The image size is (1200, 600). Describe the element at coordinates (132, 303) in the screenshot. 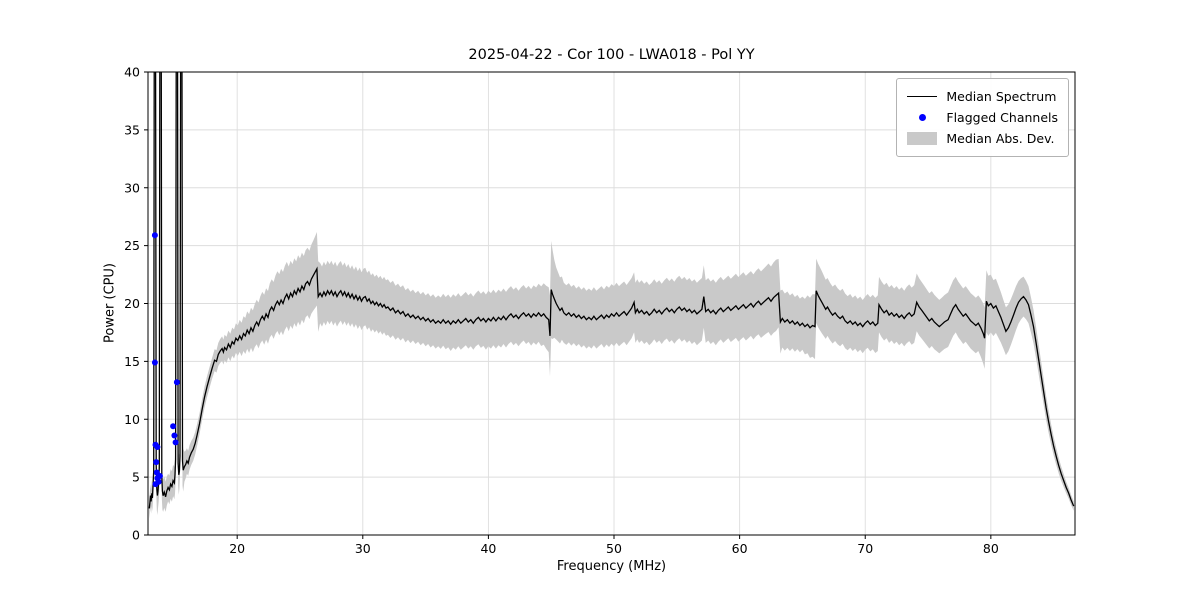

I see `y-tick-label: 20` at that location.